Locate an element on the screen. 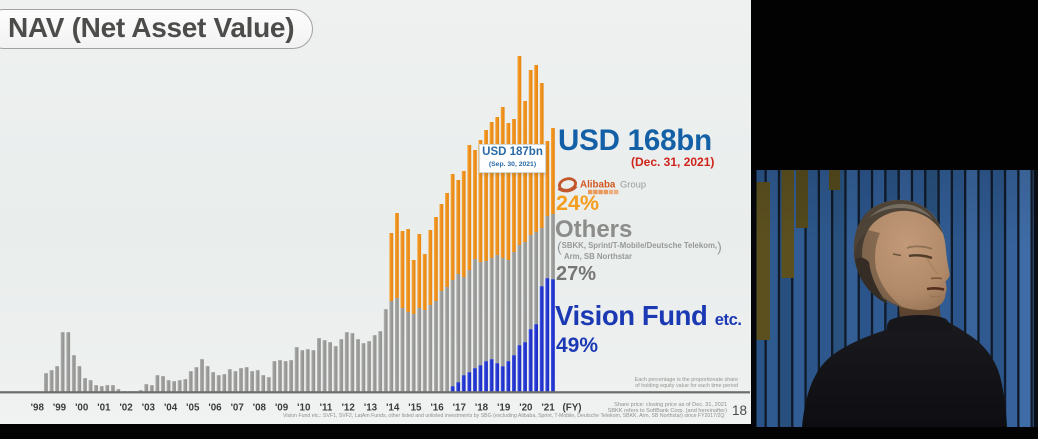 The width and height of the screenshot is (1038, 439). svg-text: '10 is located at coordinates (304, 408).